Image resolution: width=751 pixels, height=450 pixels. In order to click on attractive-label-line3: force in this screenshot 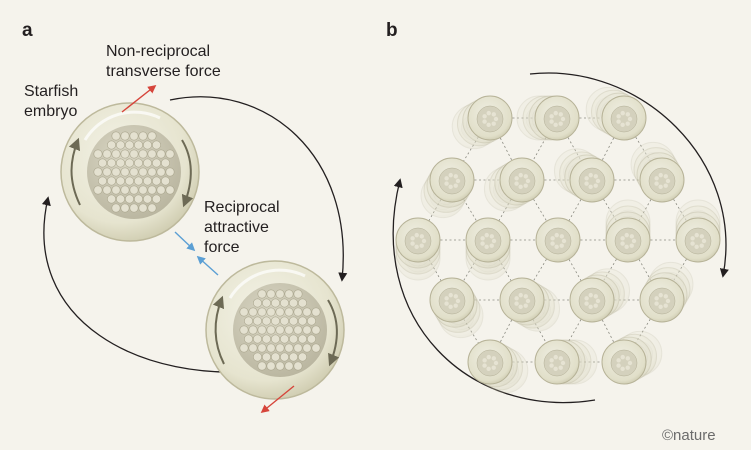, I will do `click(222, 247)`.